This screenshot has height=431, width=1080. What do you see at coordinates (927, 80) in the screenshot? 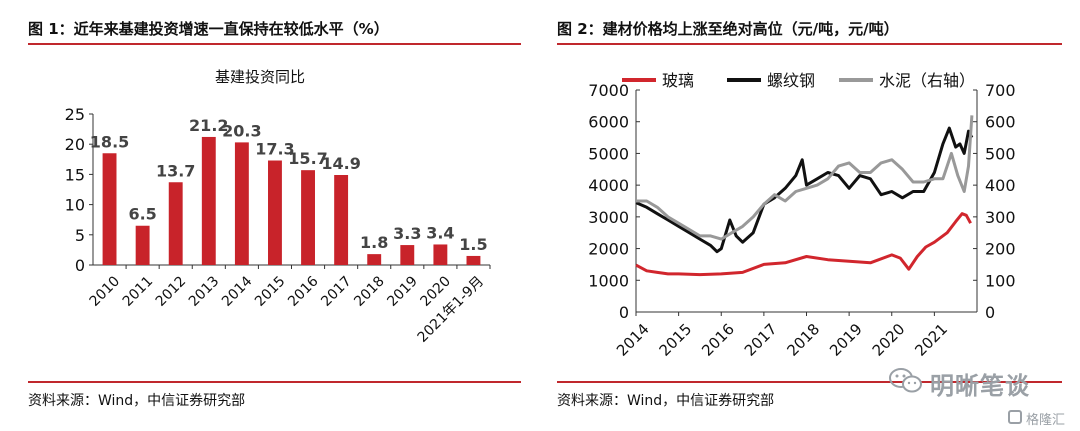
I see `legend-cement-label: 水泥（右轴）` at bounding box center [927, 80].